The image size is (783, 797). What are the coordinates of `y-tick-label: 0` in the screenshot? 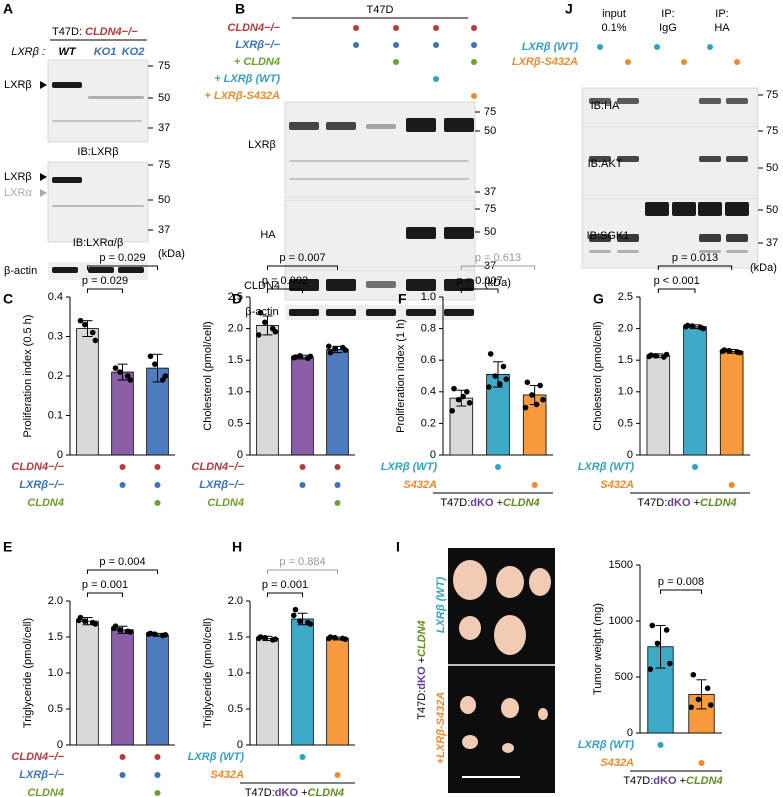 It's located at (630, 733).